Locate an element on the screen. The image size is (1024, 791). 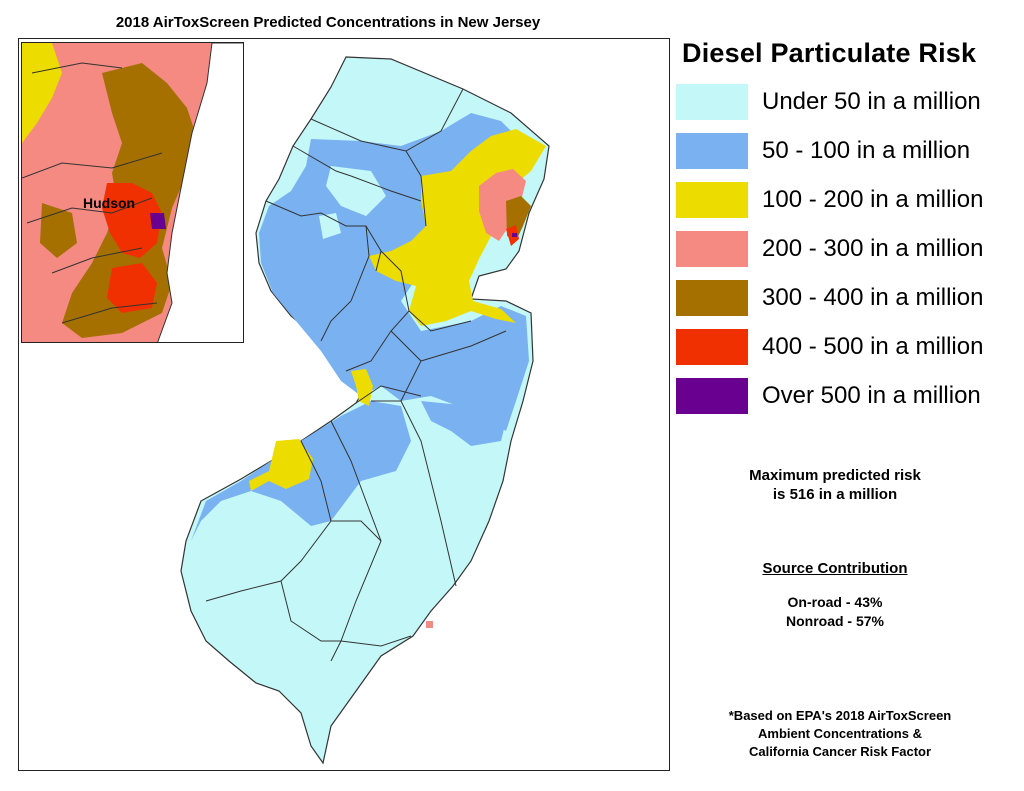
legend-item: Over 500 in a million is located at coordinates (846, 395).